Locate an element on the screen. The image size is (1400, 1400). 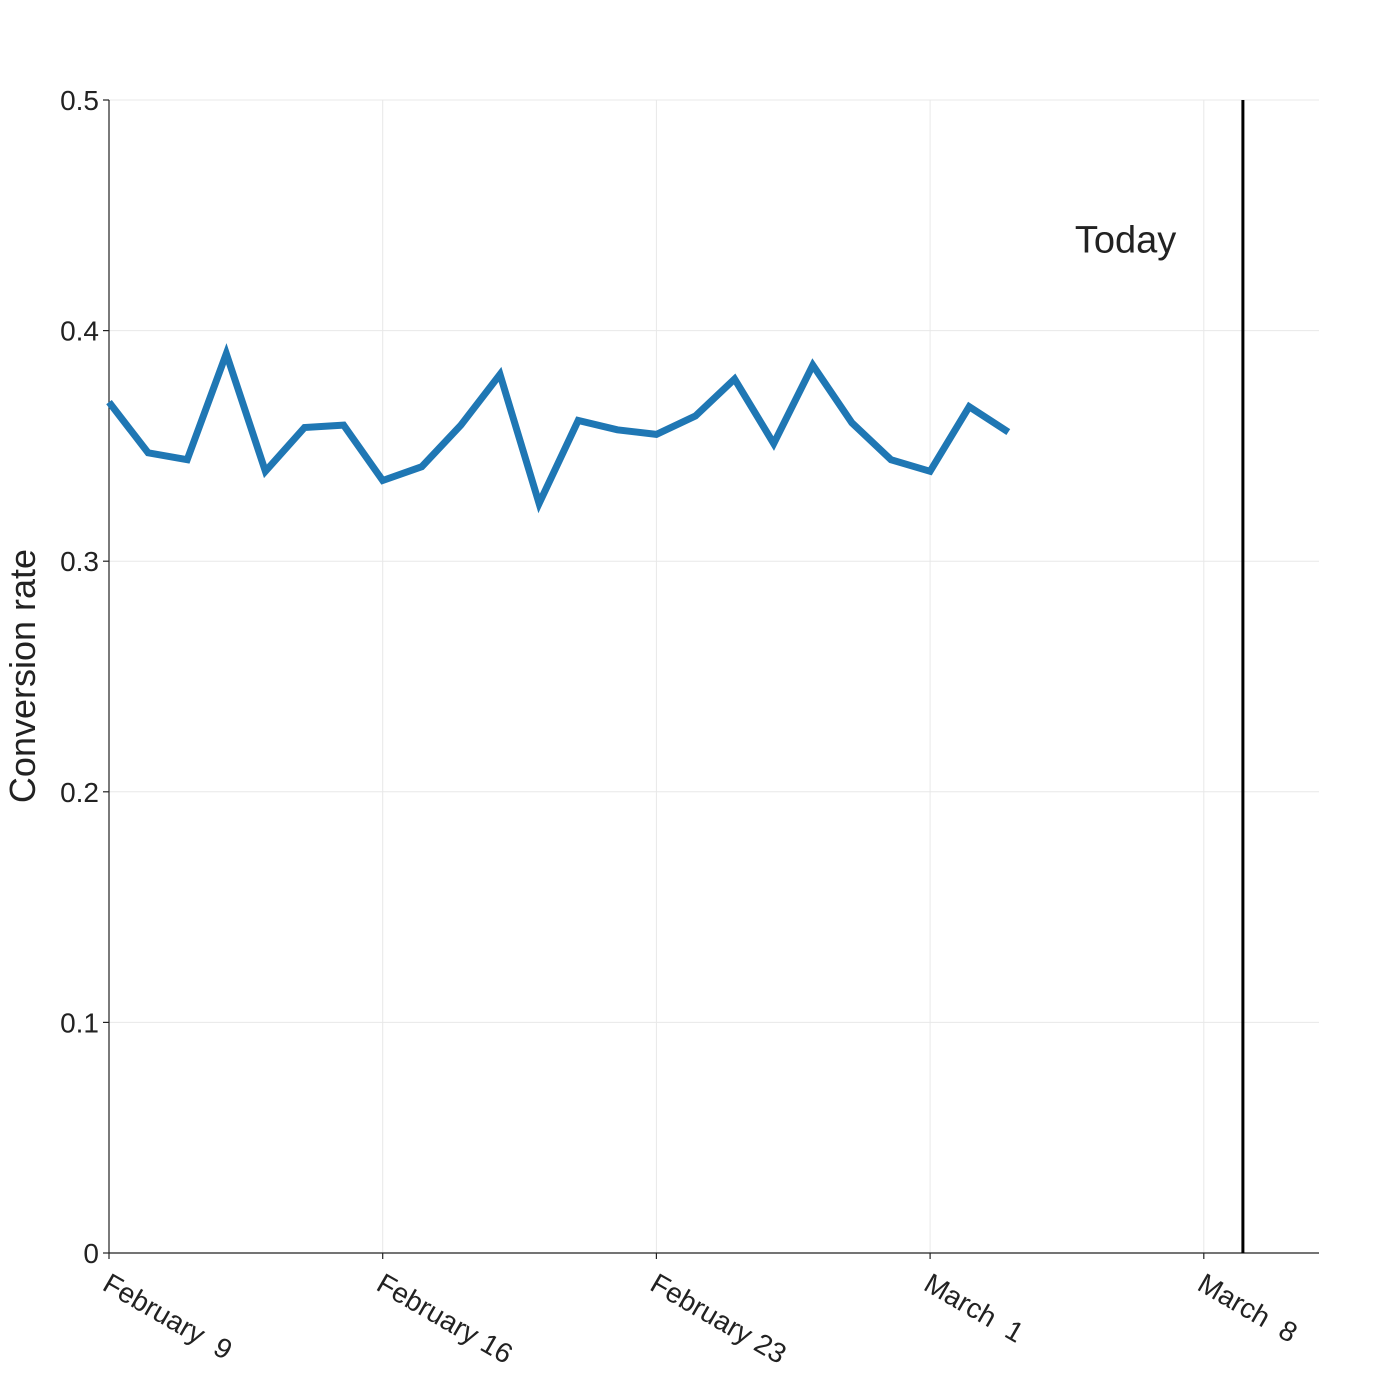
y-tick-label: 0 is located at coordinates (91, 1253).